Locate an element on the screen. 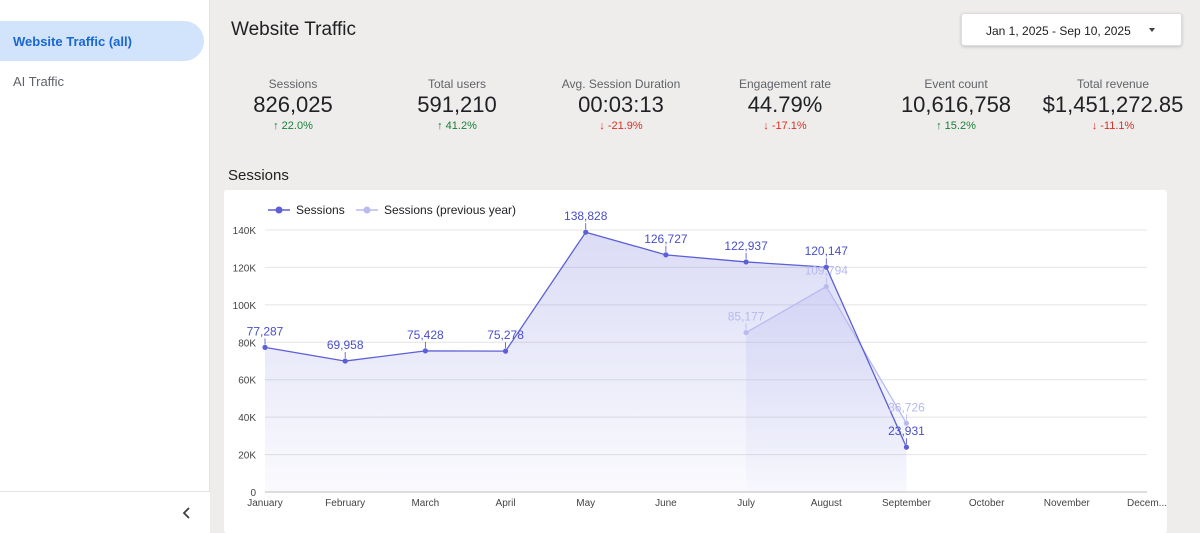  kpi-value: $1,451,272.85 is located at coordinates (1113, 104).